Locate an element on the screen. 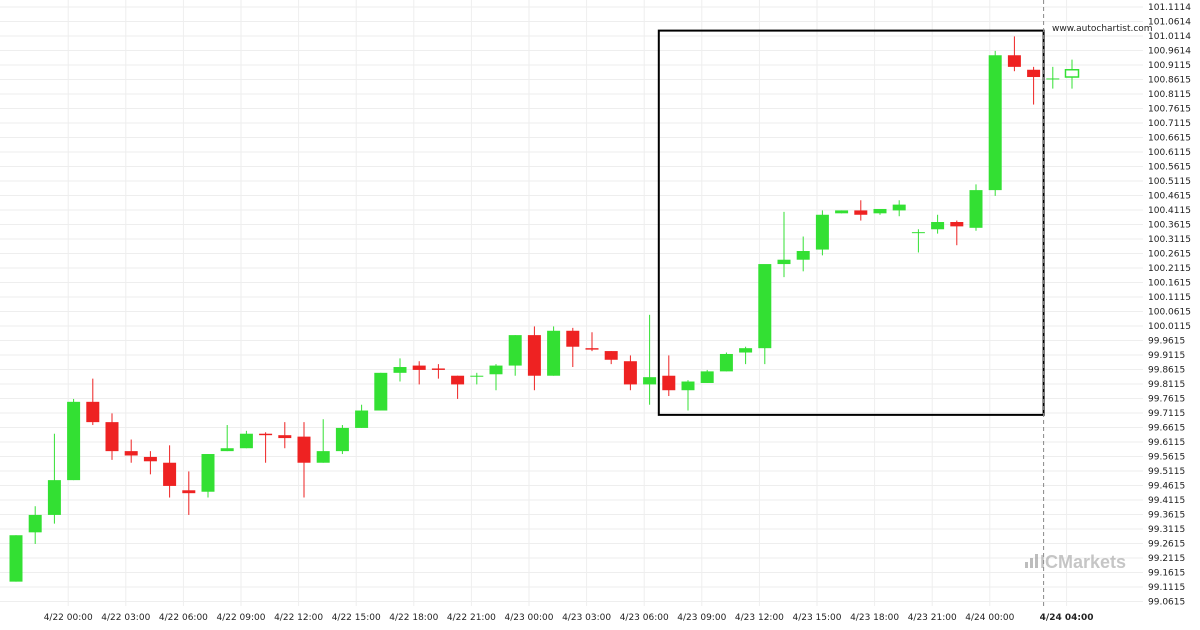  y-tick-label: 100.7115 is located at coordinates (1169, 124).